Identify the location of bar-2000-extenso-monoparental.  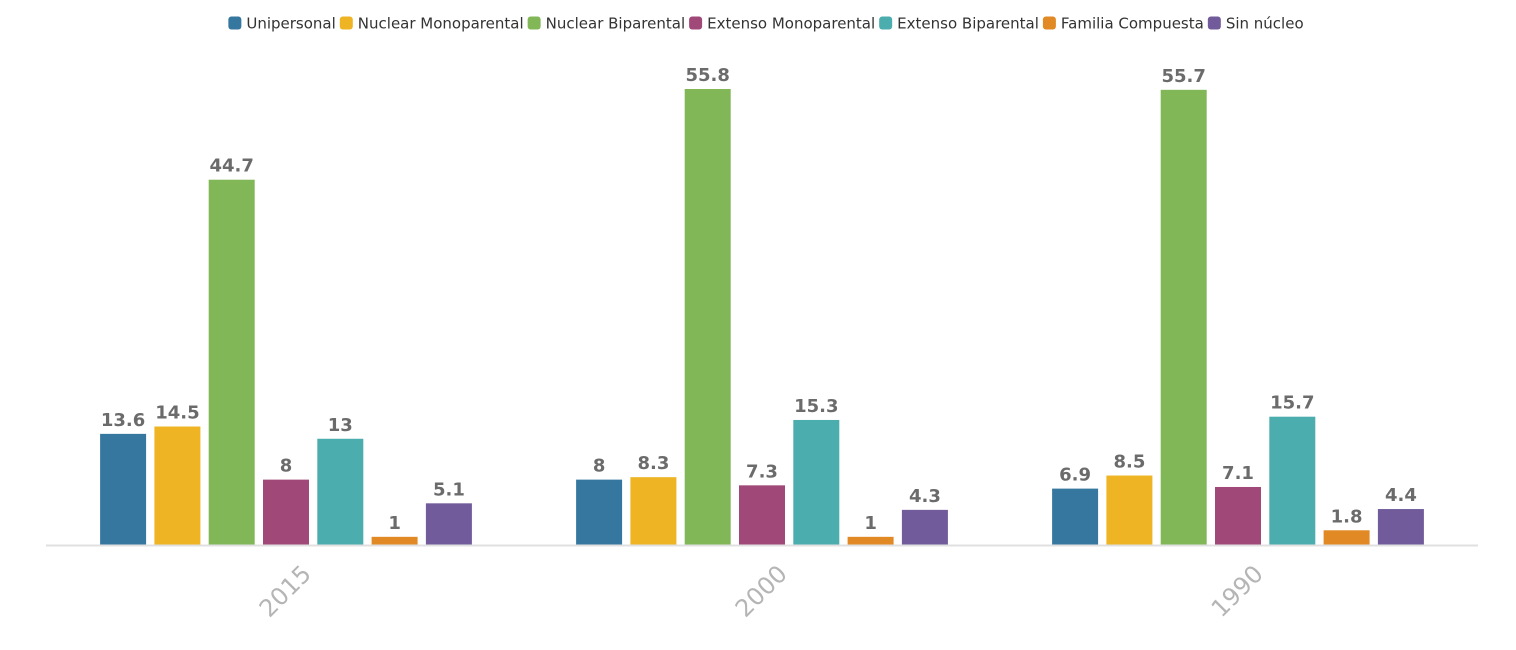
(762, 515).